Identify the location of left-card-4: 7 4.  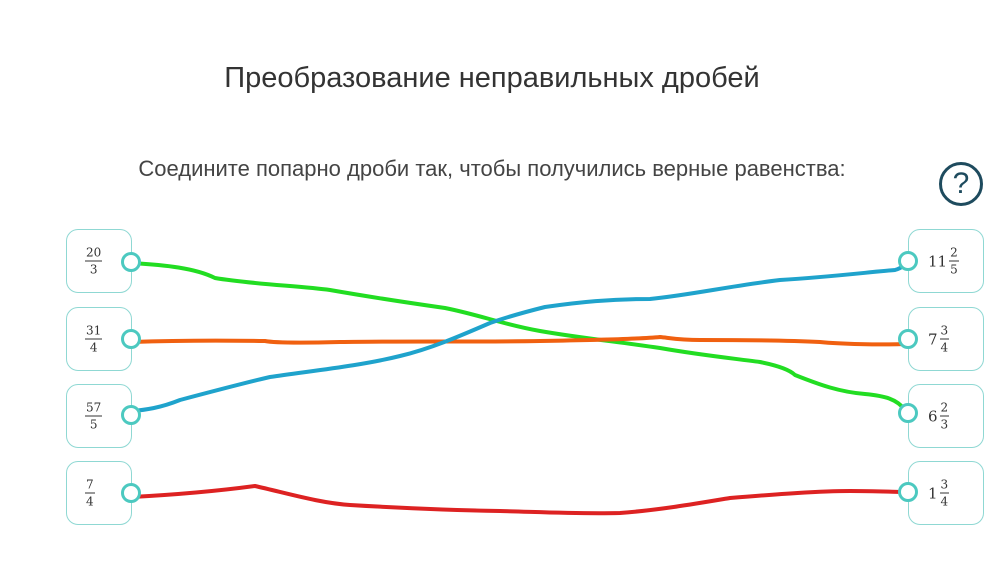
(99, 493).